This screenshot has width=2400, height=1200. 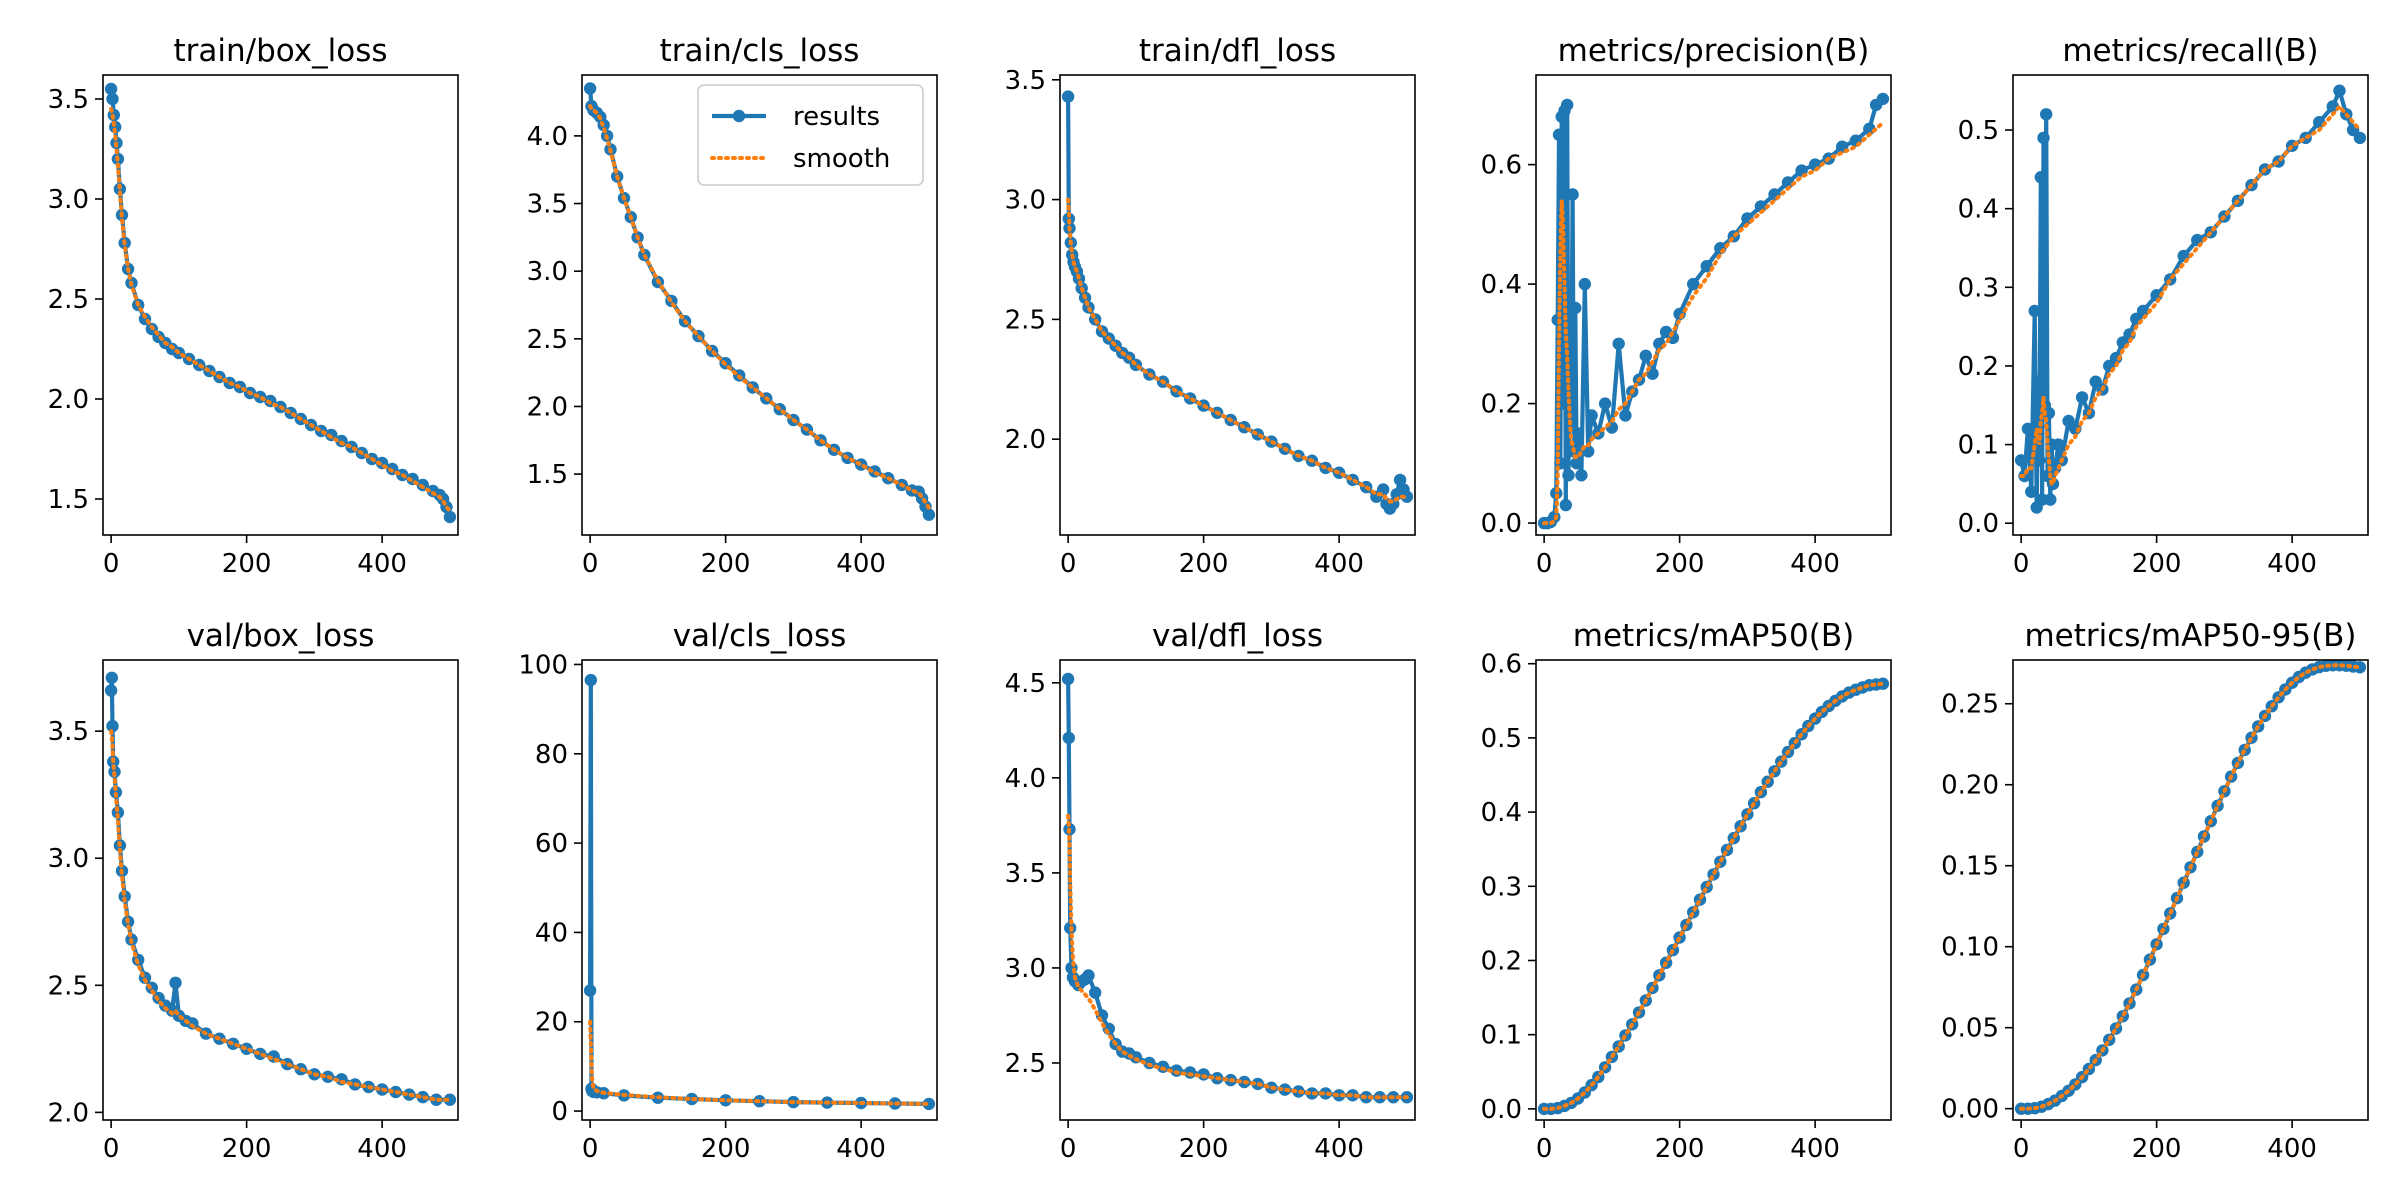 I want to click on chart-title: val/cls_loss, so click(x=760, y=636).